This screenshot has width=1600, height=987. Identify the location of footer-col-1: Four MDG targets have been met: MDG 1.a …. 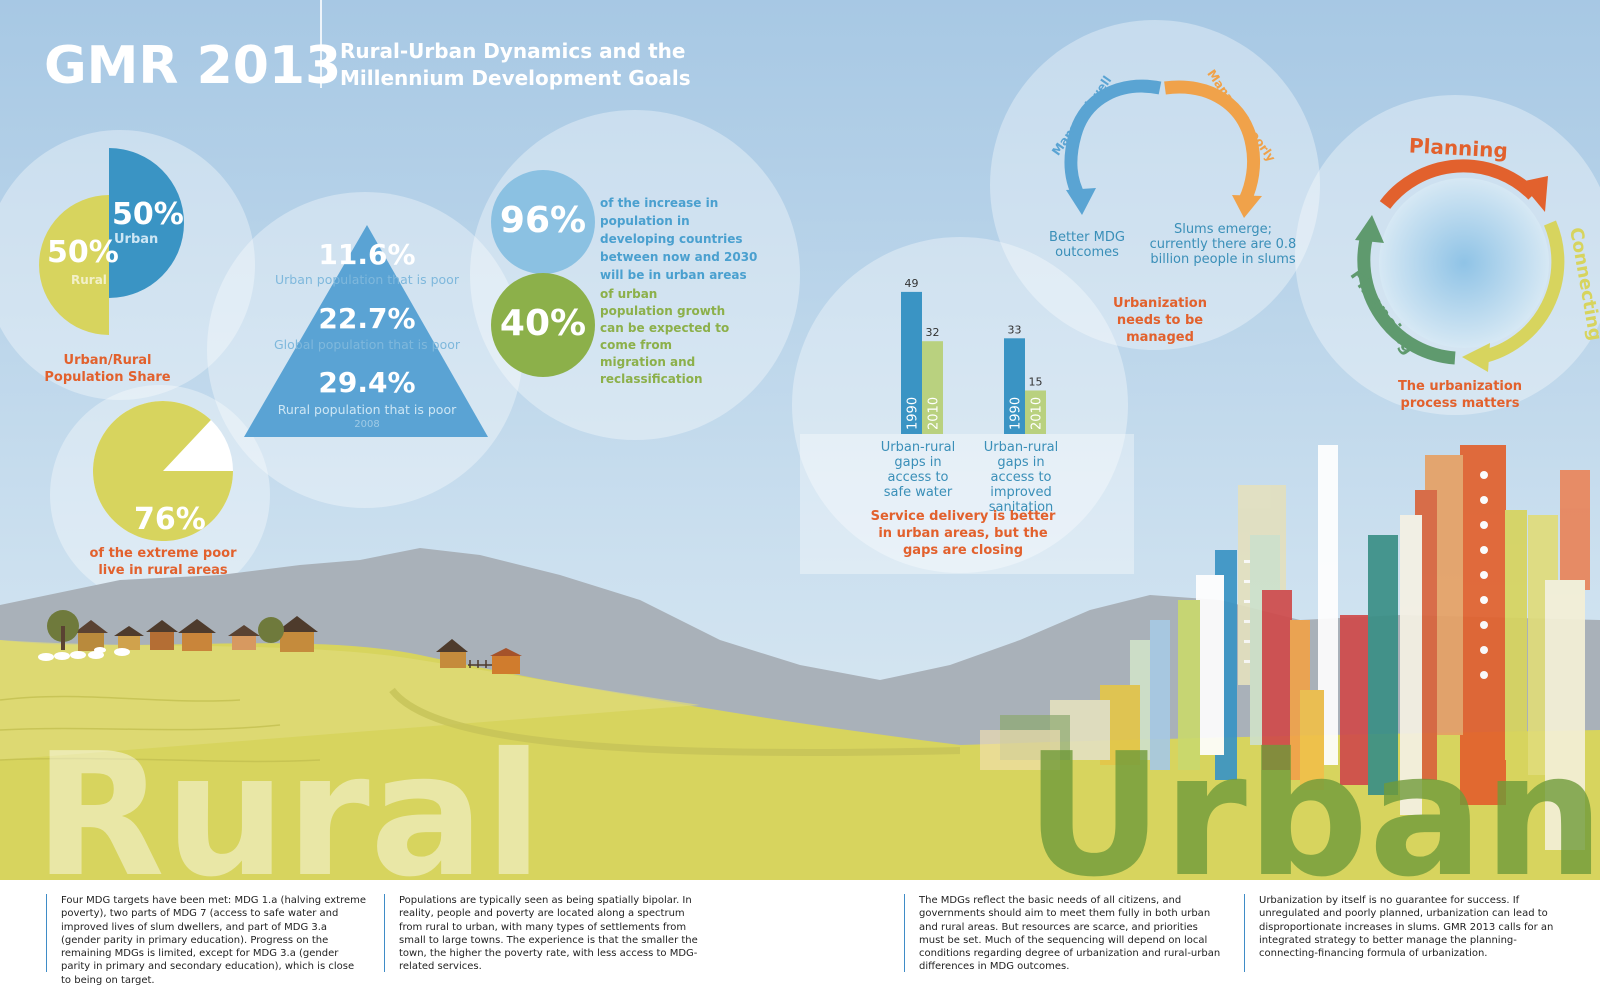
(206, 940).